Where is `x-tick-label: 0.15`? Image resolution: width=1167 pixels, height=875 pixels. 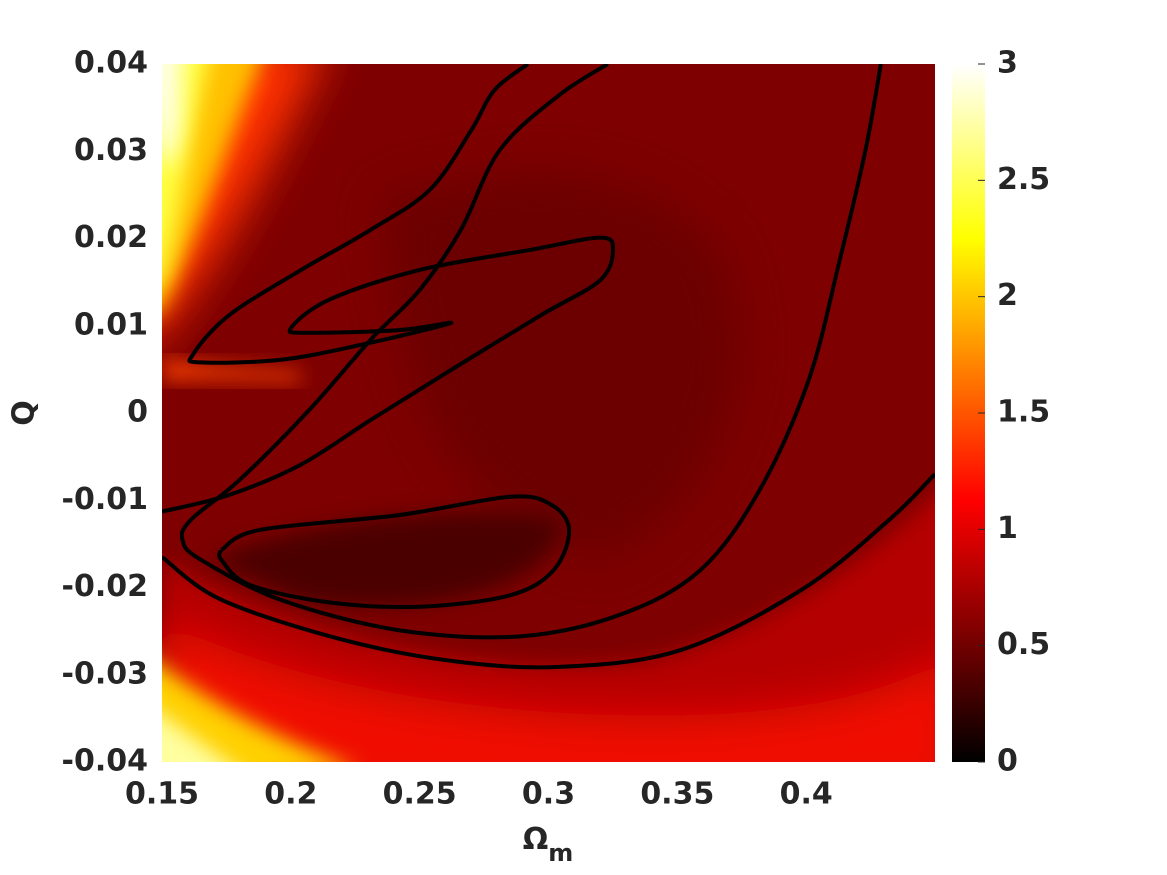
x-tick-label: 0.15 is located at coordinates (162, 794).